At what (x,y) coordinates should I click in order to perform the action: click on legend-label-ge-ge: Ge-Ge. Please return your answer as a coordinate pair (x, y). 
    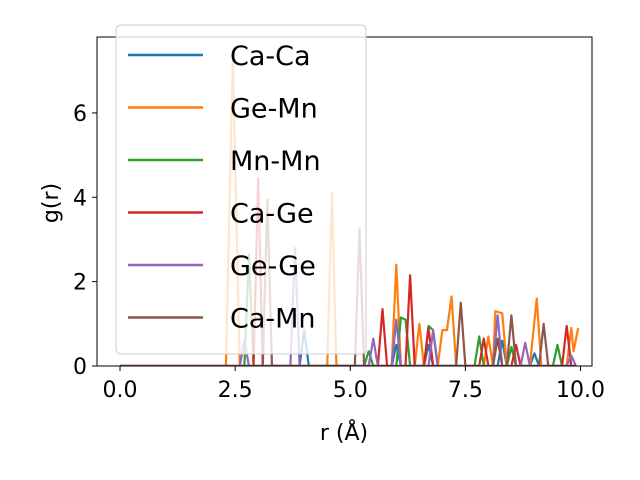
    Looking at the image, I should click on (273, 266).